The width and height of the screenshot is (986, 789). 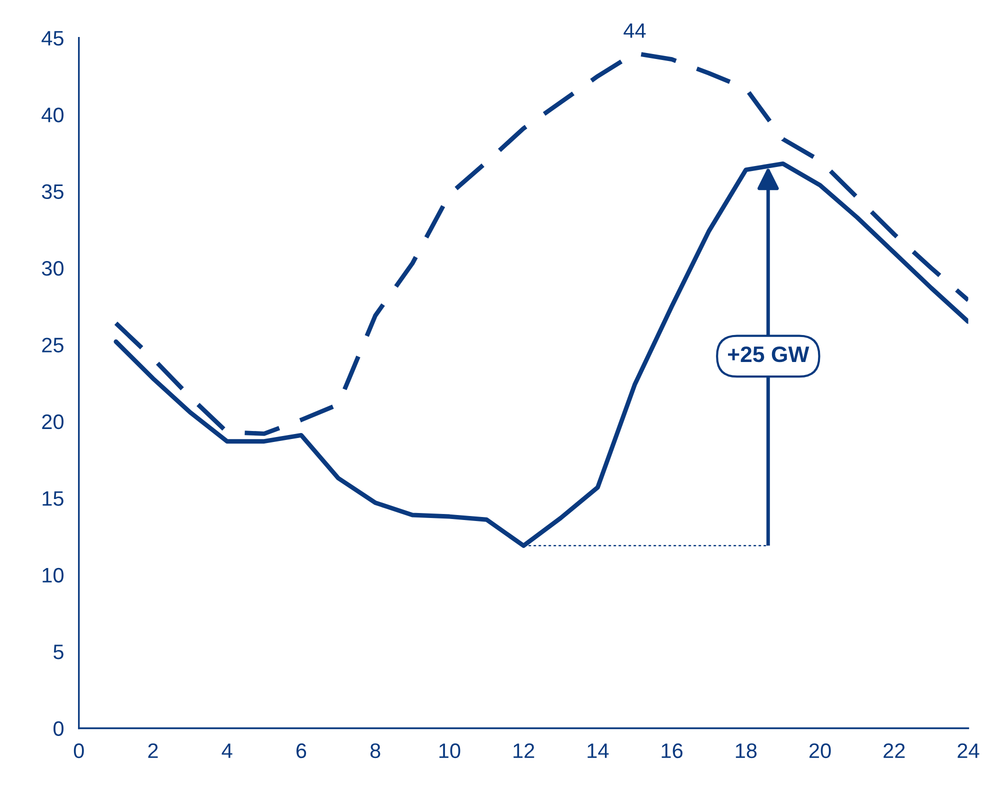 I want to click on y-tick-label: 5, so click(x=59, y=652).